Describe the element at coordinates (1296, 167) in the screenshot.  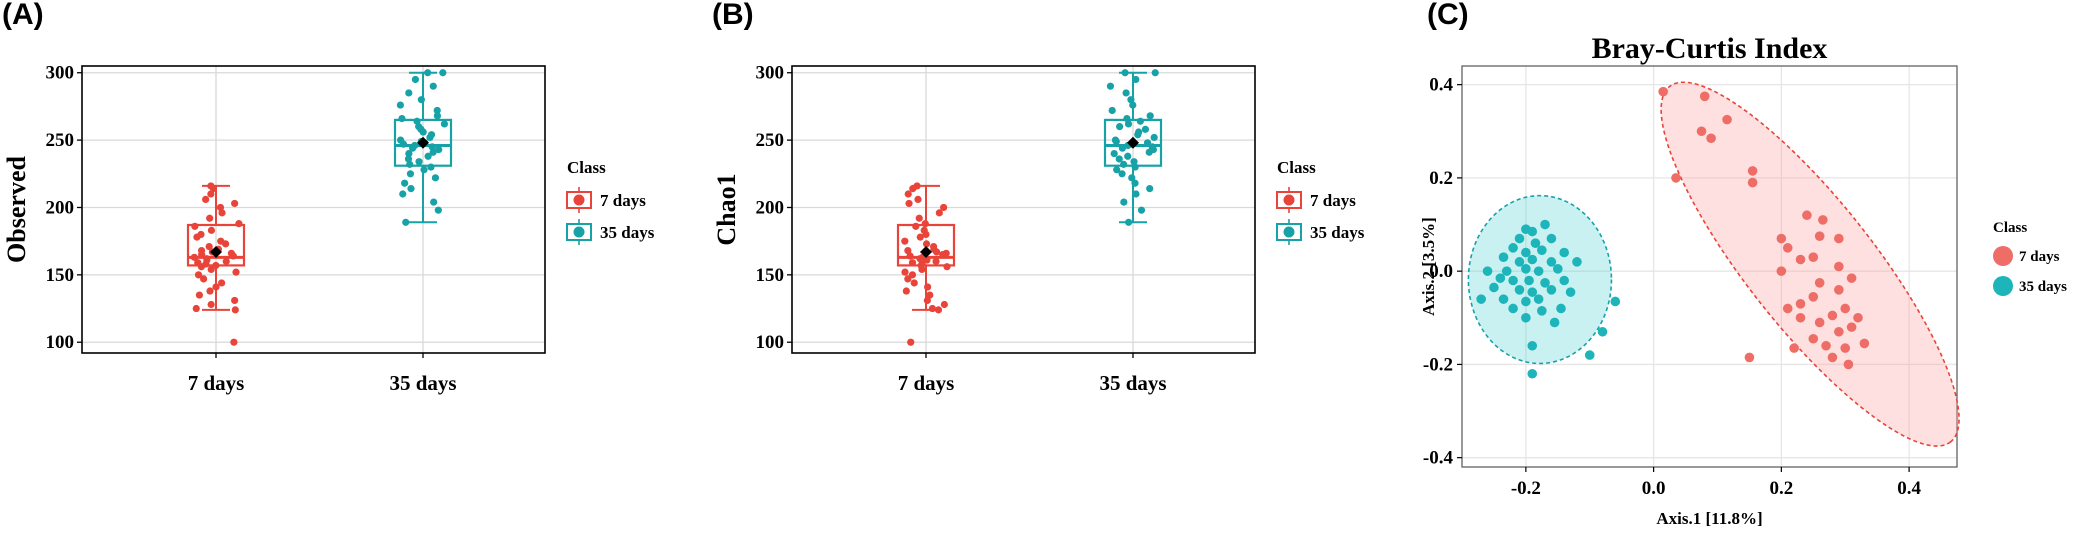
I see `legend-title: Class` at that location.